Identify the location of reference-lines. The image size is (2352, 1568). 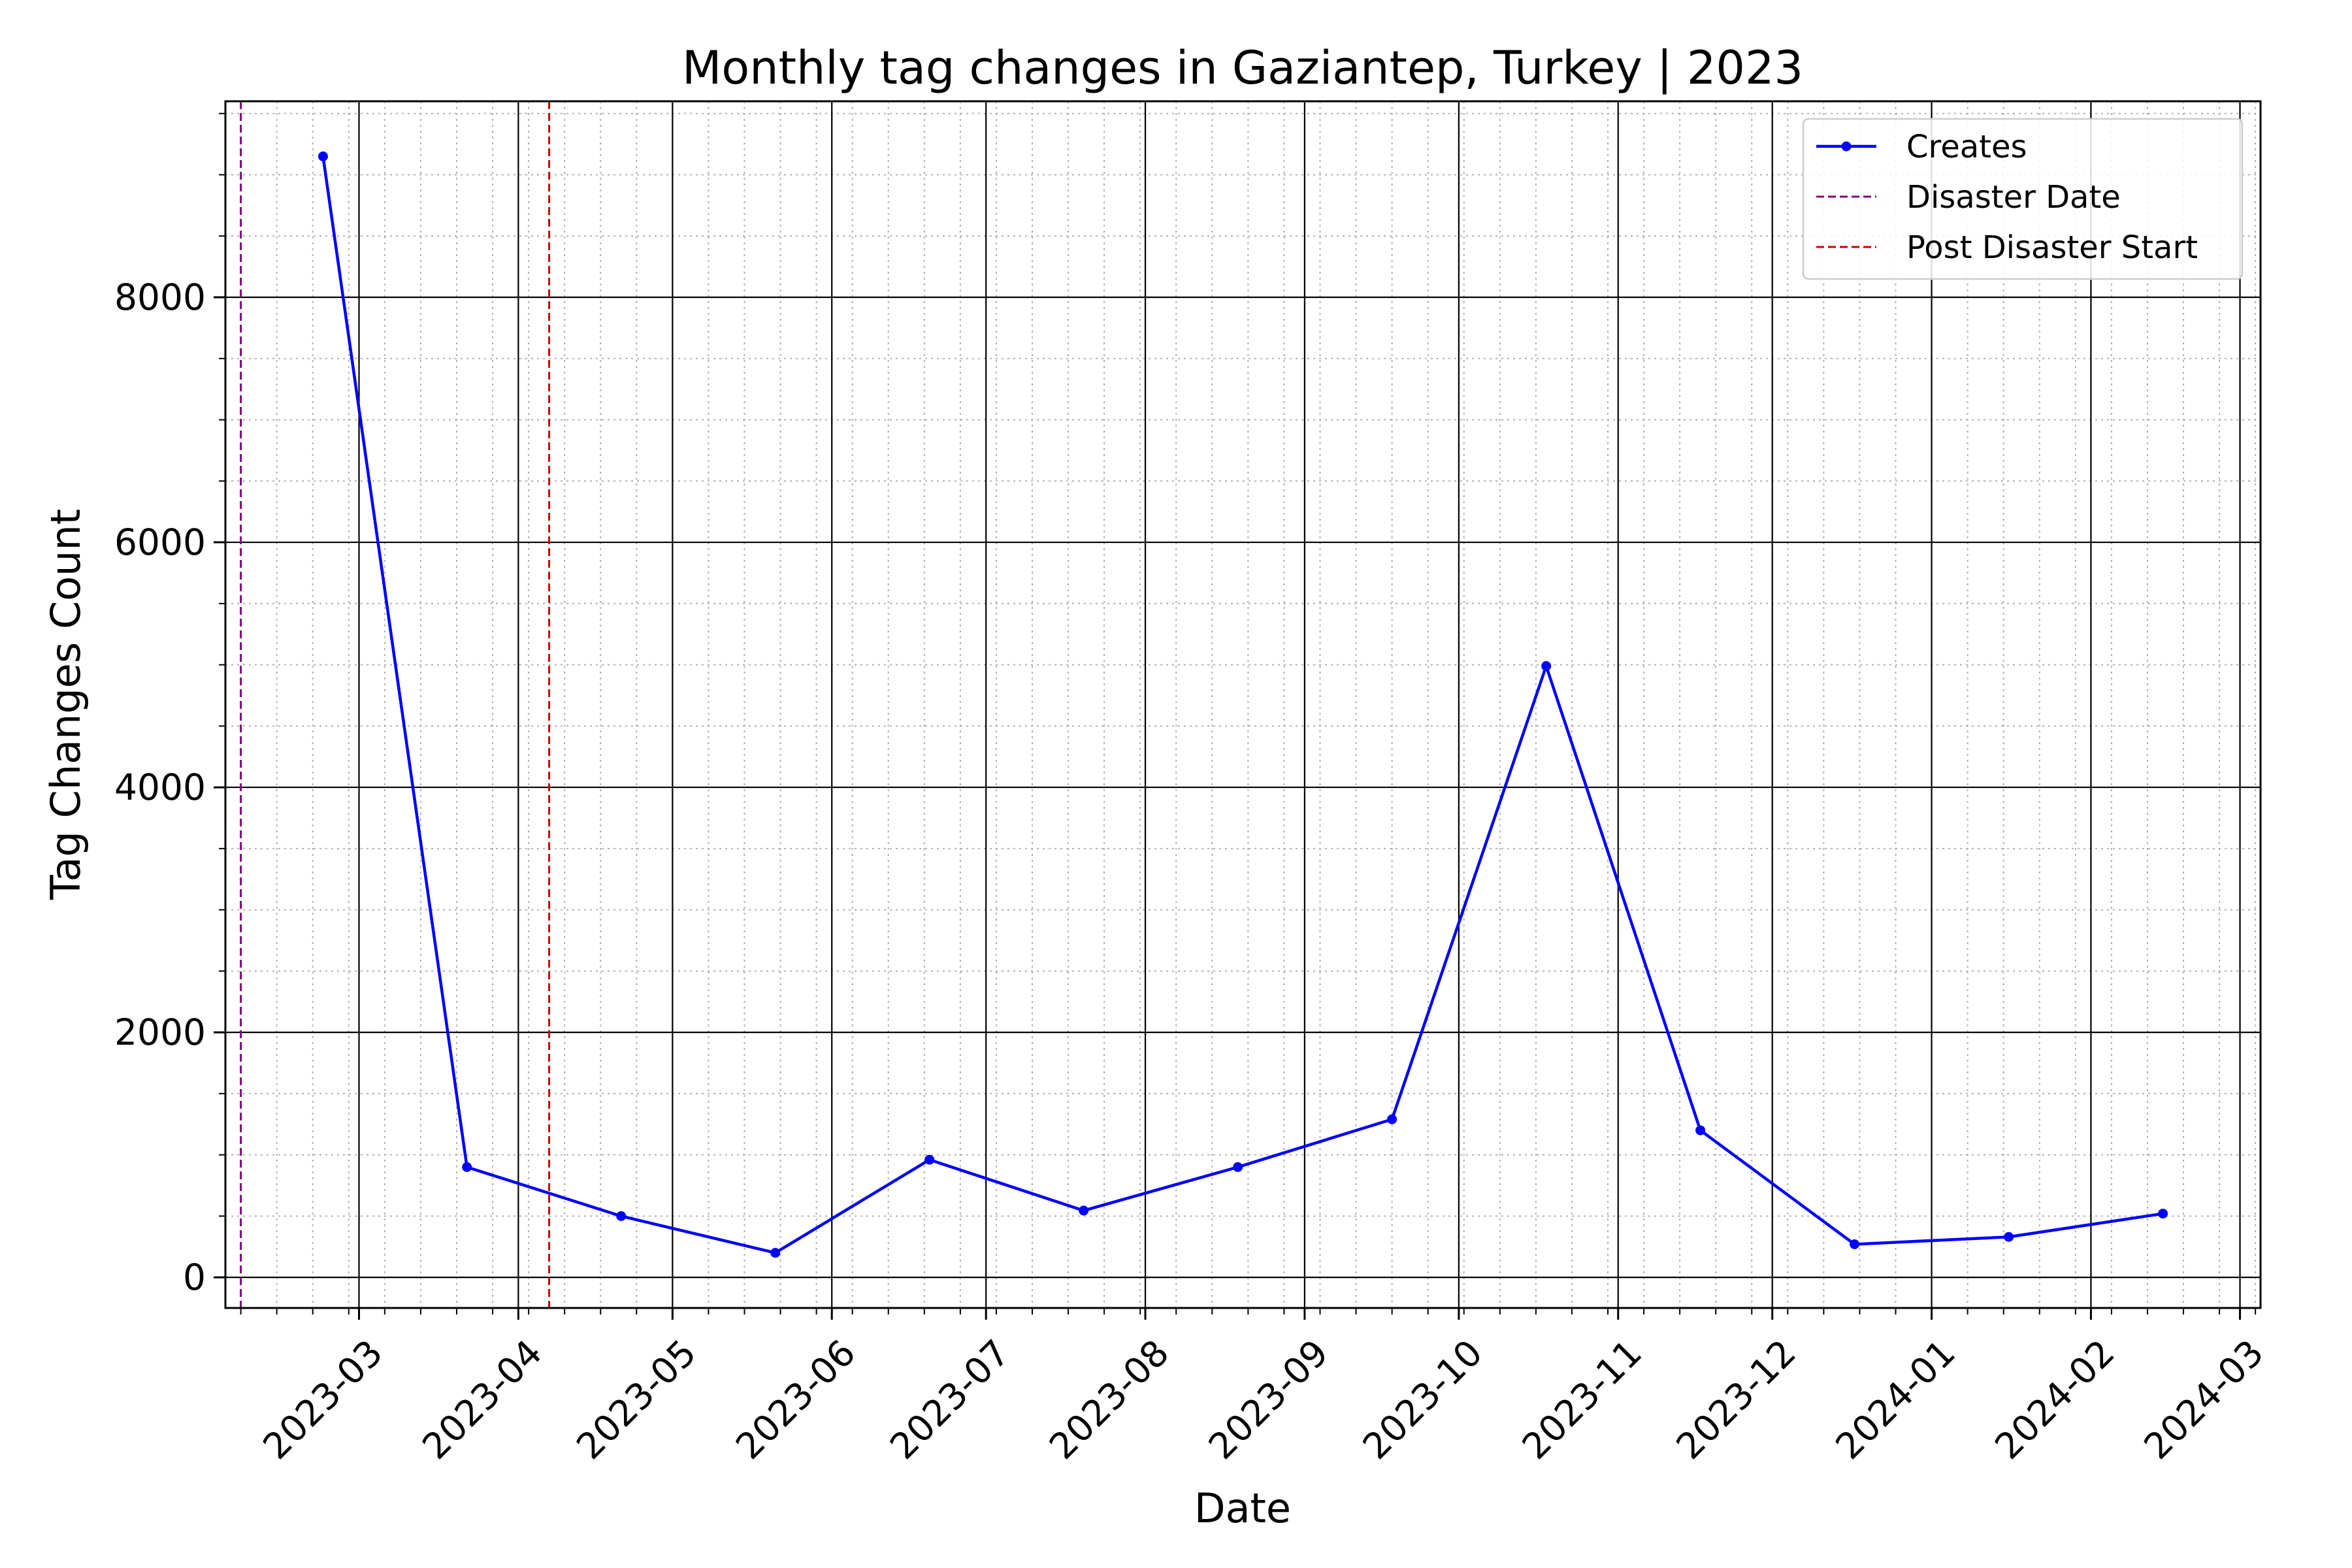
(395, 704).